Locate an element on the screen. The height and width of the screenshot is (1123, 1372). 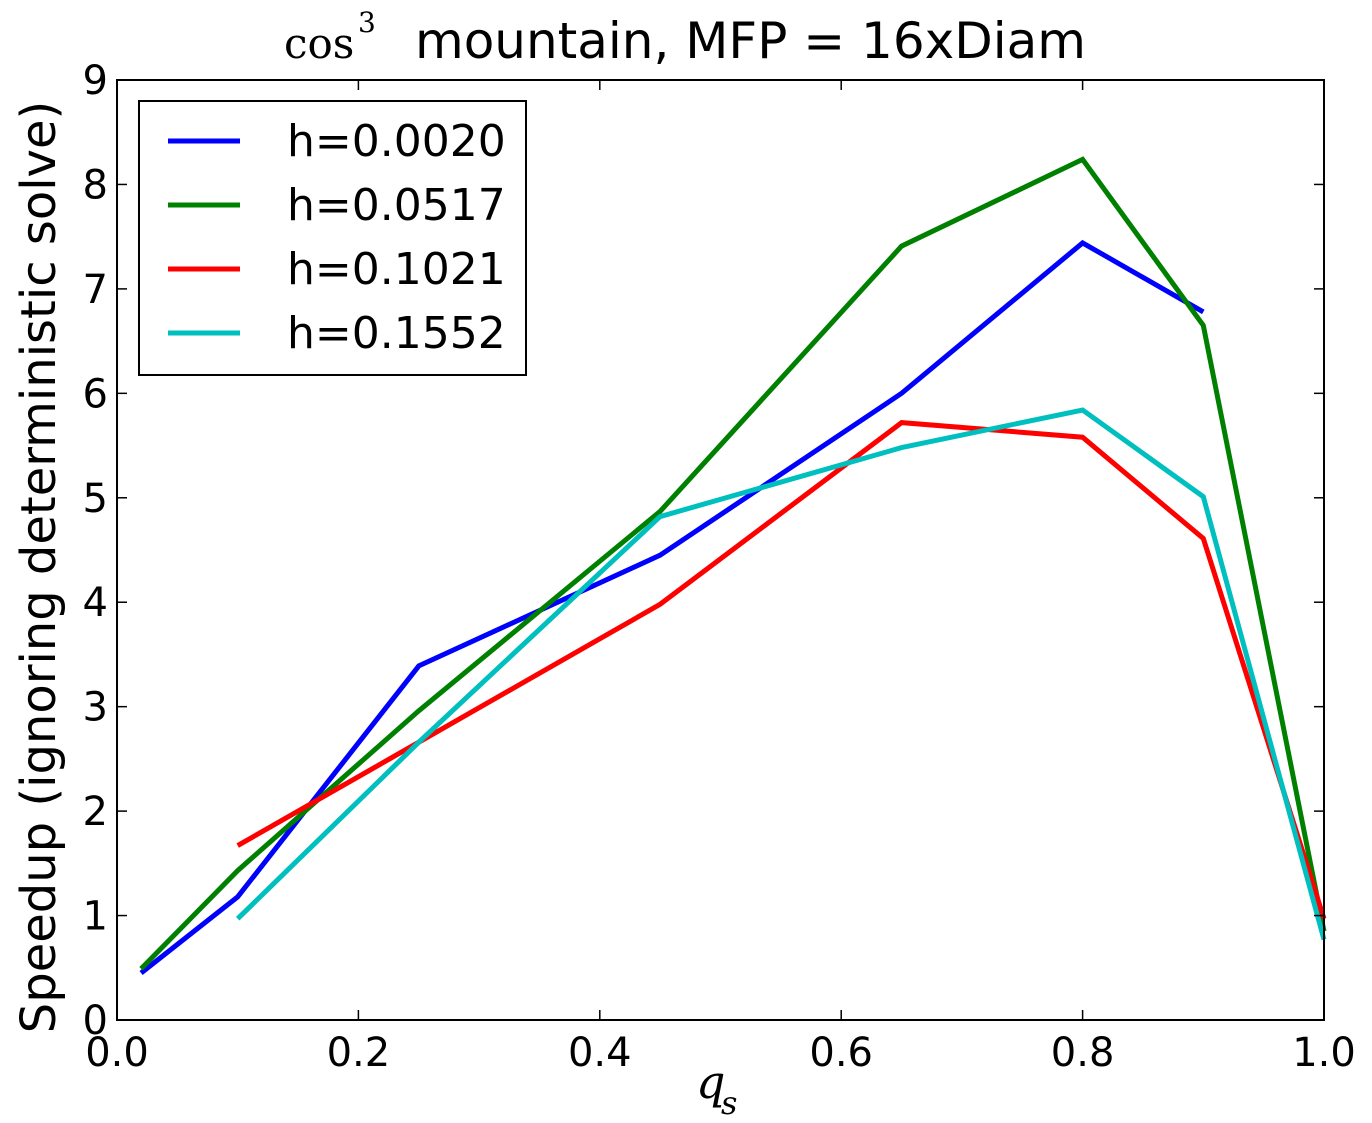
legend-label-2: h=0.1021 is located at coordinates (396, 269).